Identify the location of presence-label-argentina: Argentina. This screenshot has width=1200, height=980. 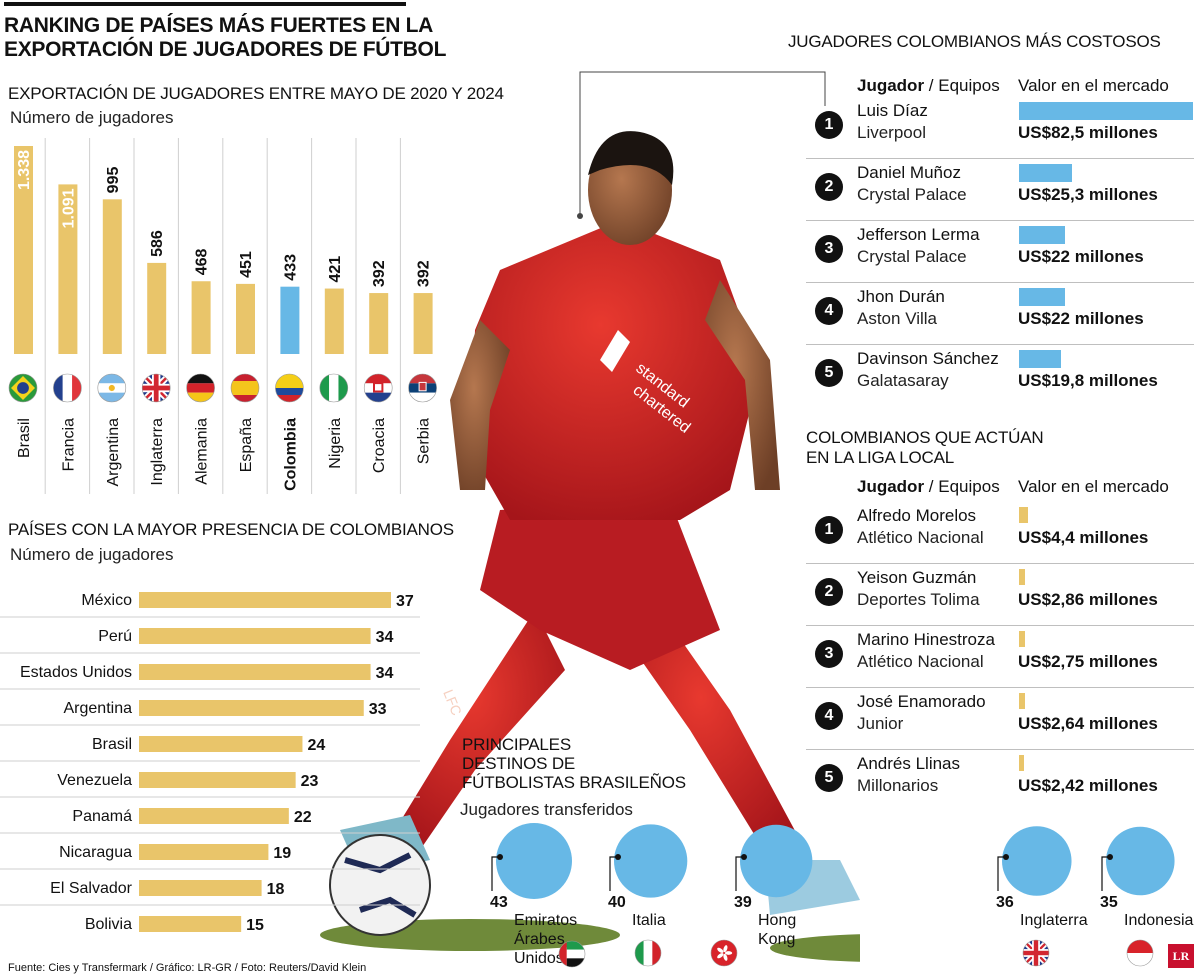
(98, 708).